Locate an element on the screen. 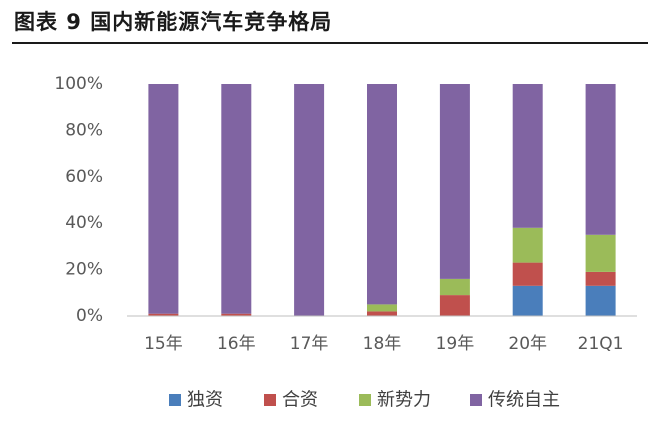 Image resolution: width=657 pixels, height=421 pixels. legend-item: 新势力 is located at coordinates (395, 400).